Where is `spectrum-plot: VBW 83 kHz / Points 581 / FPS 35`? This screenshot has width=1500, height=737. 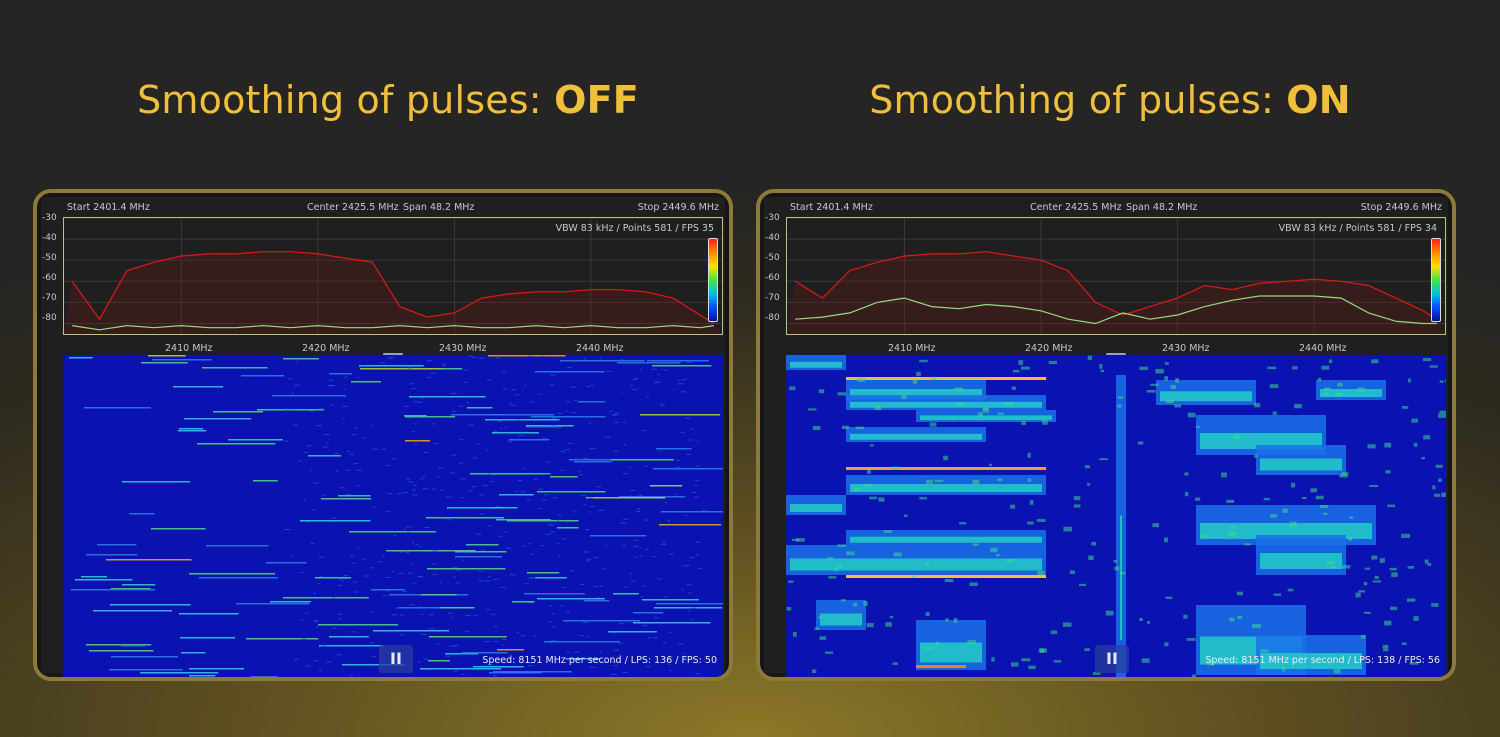
spectrum-plot: VBW 83 kHz / Points 581 / FPS 35 is located at coordinates (393, 276).